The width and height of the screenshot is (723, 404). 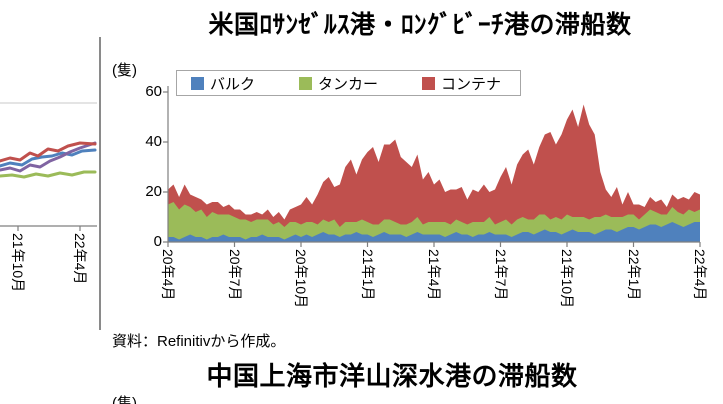 What do you see at coordinates (367, 275) in the screenshot?
I see `x-axis-tick-label: 21年1月` at bounding box center [367, 275].